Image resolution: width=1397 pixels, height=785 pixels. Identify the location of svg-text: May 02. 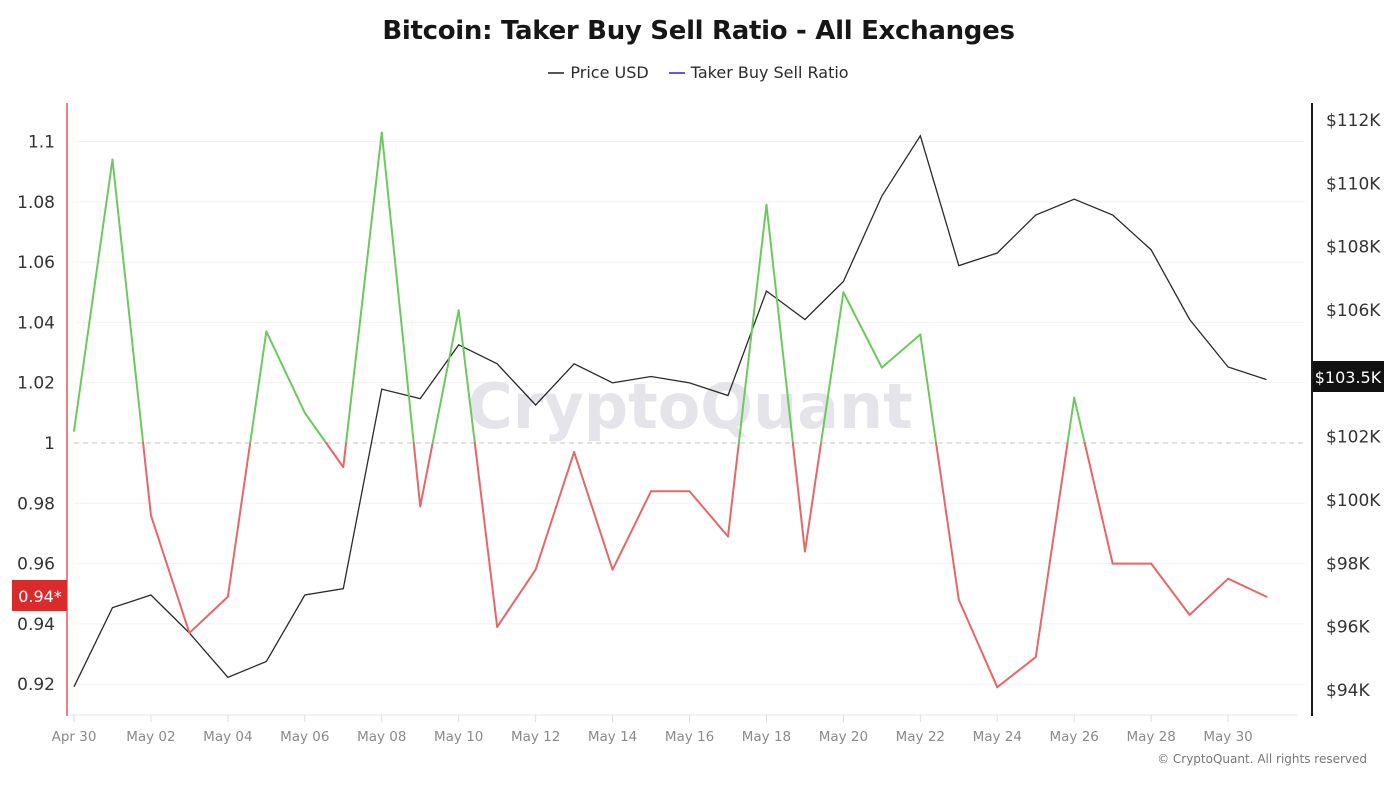
(150, 737).